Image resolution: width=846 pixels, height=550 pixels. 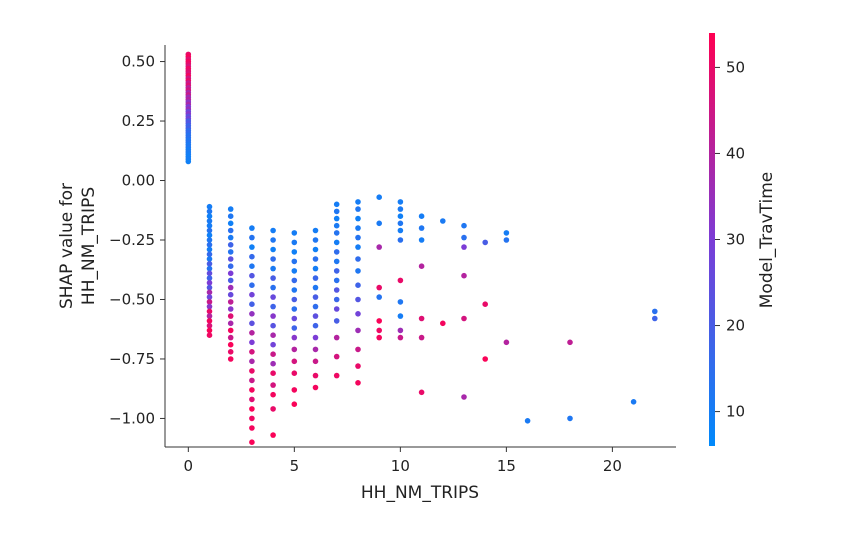 What do you see at coordinates (132, 240) in the screenshot?
I see `y-tick-label: −0.25` at bounding box center [132, 240].